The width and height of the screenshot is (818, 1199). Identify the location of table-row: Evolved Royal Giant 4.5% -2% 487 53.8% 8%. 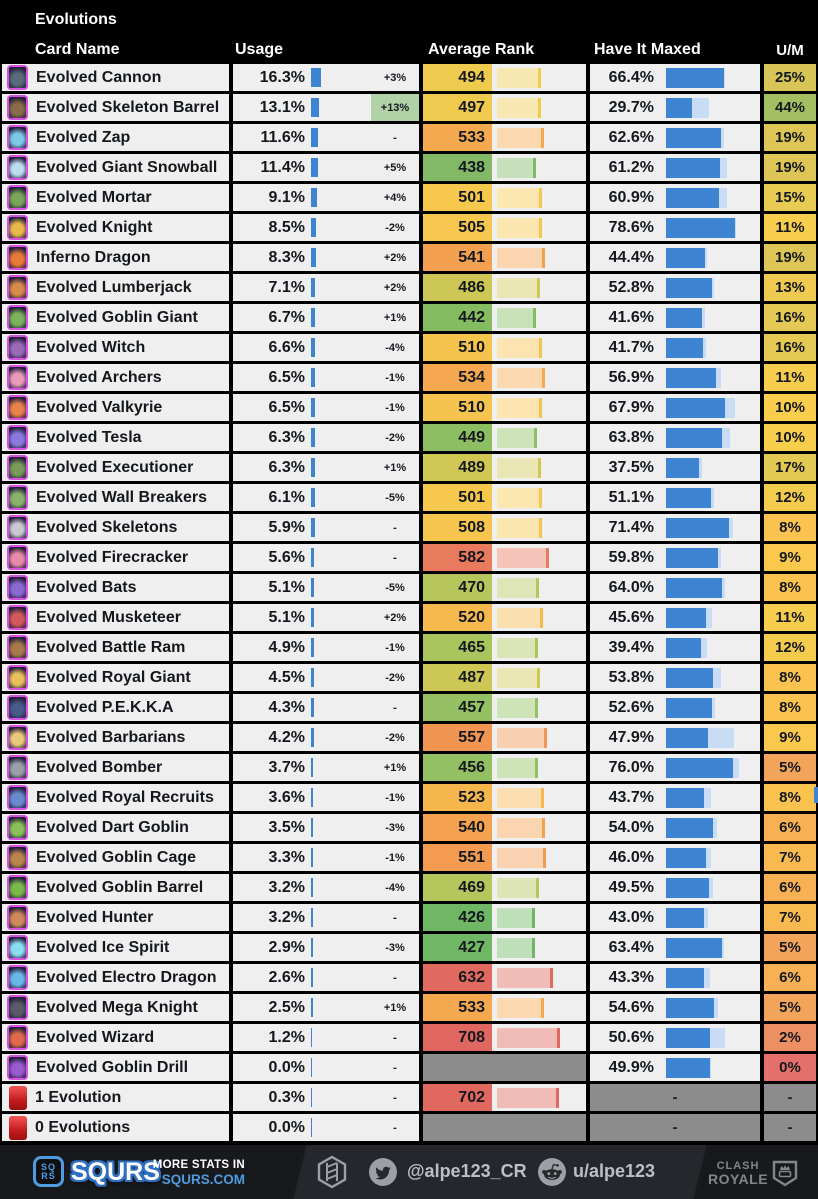
(409, 677).